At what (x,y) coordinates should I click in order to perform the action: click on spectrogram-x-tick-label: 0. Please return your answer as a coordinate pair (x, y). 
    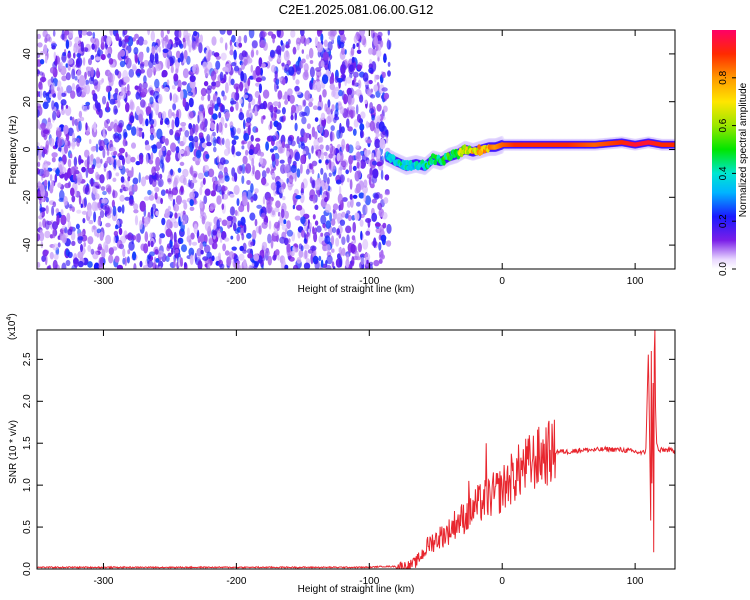
    Looking at the image, I should click on (502, 281).